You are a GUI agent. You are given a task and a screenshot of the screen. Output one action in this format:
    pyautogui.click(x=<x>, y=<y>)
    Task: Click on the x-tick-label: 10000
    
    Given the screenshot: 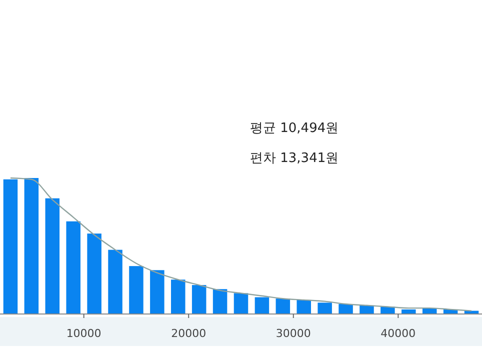 What is the action you would take?
    pyautogui.click(x=84, y=333)
    